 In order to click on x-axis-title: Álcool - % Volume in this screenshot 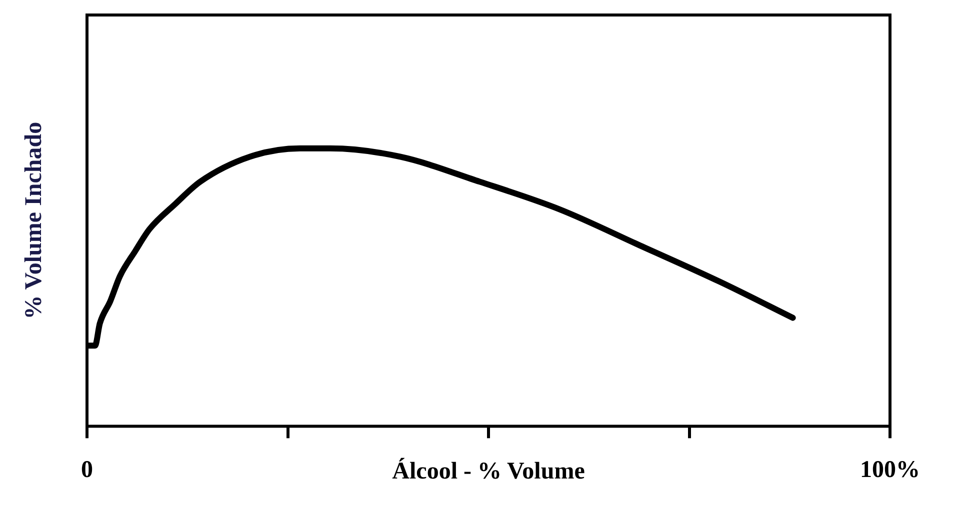, I will do `click(489, 470)`.